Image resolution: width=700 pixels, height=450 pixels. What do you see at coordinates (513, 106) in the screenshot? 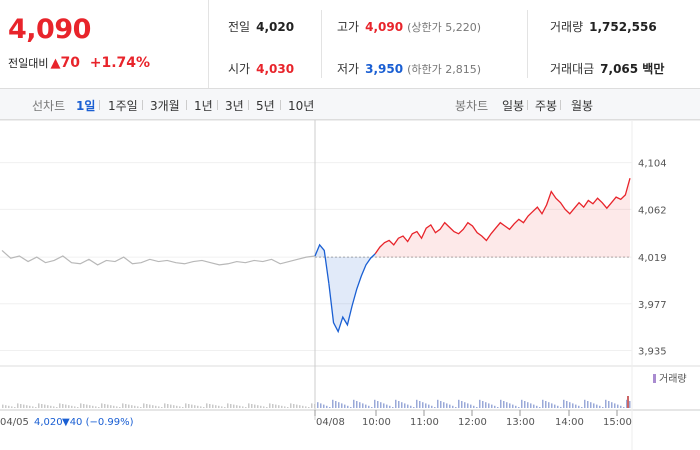
I see `candle-daily: 일봉` at bounding box center [513, 106].